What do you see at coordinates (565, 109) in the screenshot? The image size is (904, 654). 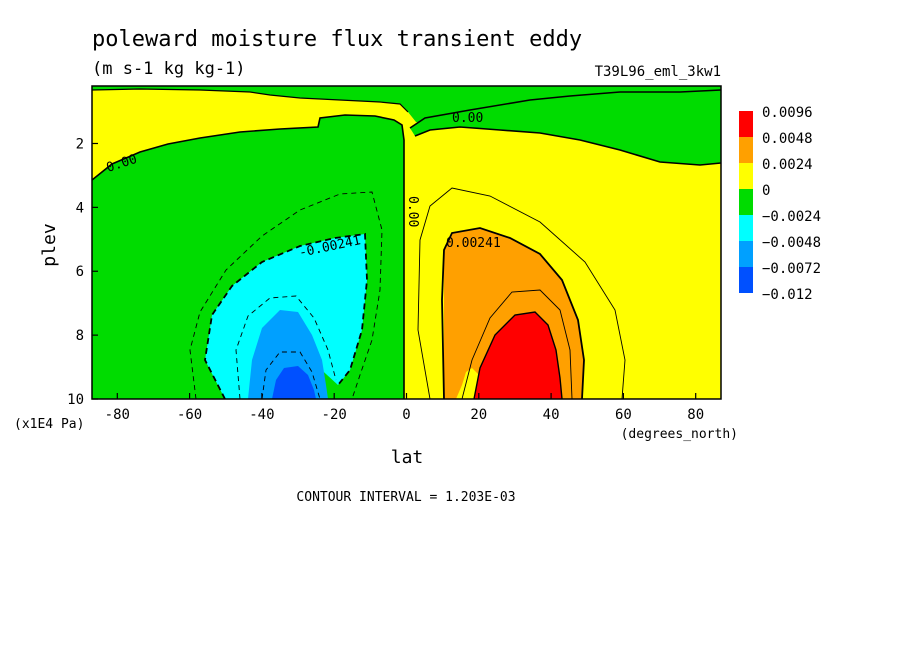 I see `contour-zero-nh` at bounding box center [565, 109].